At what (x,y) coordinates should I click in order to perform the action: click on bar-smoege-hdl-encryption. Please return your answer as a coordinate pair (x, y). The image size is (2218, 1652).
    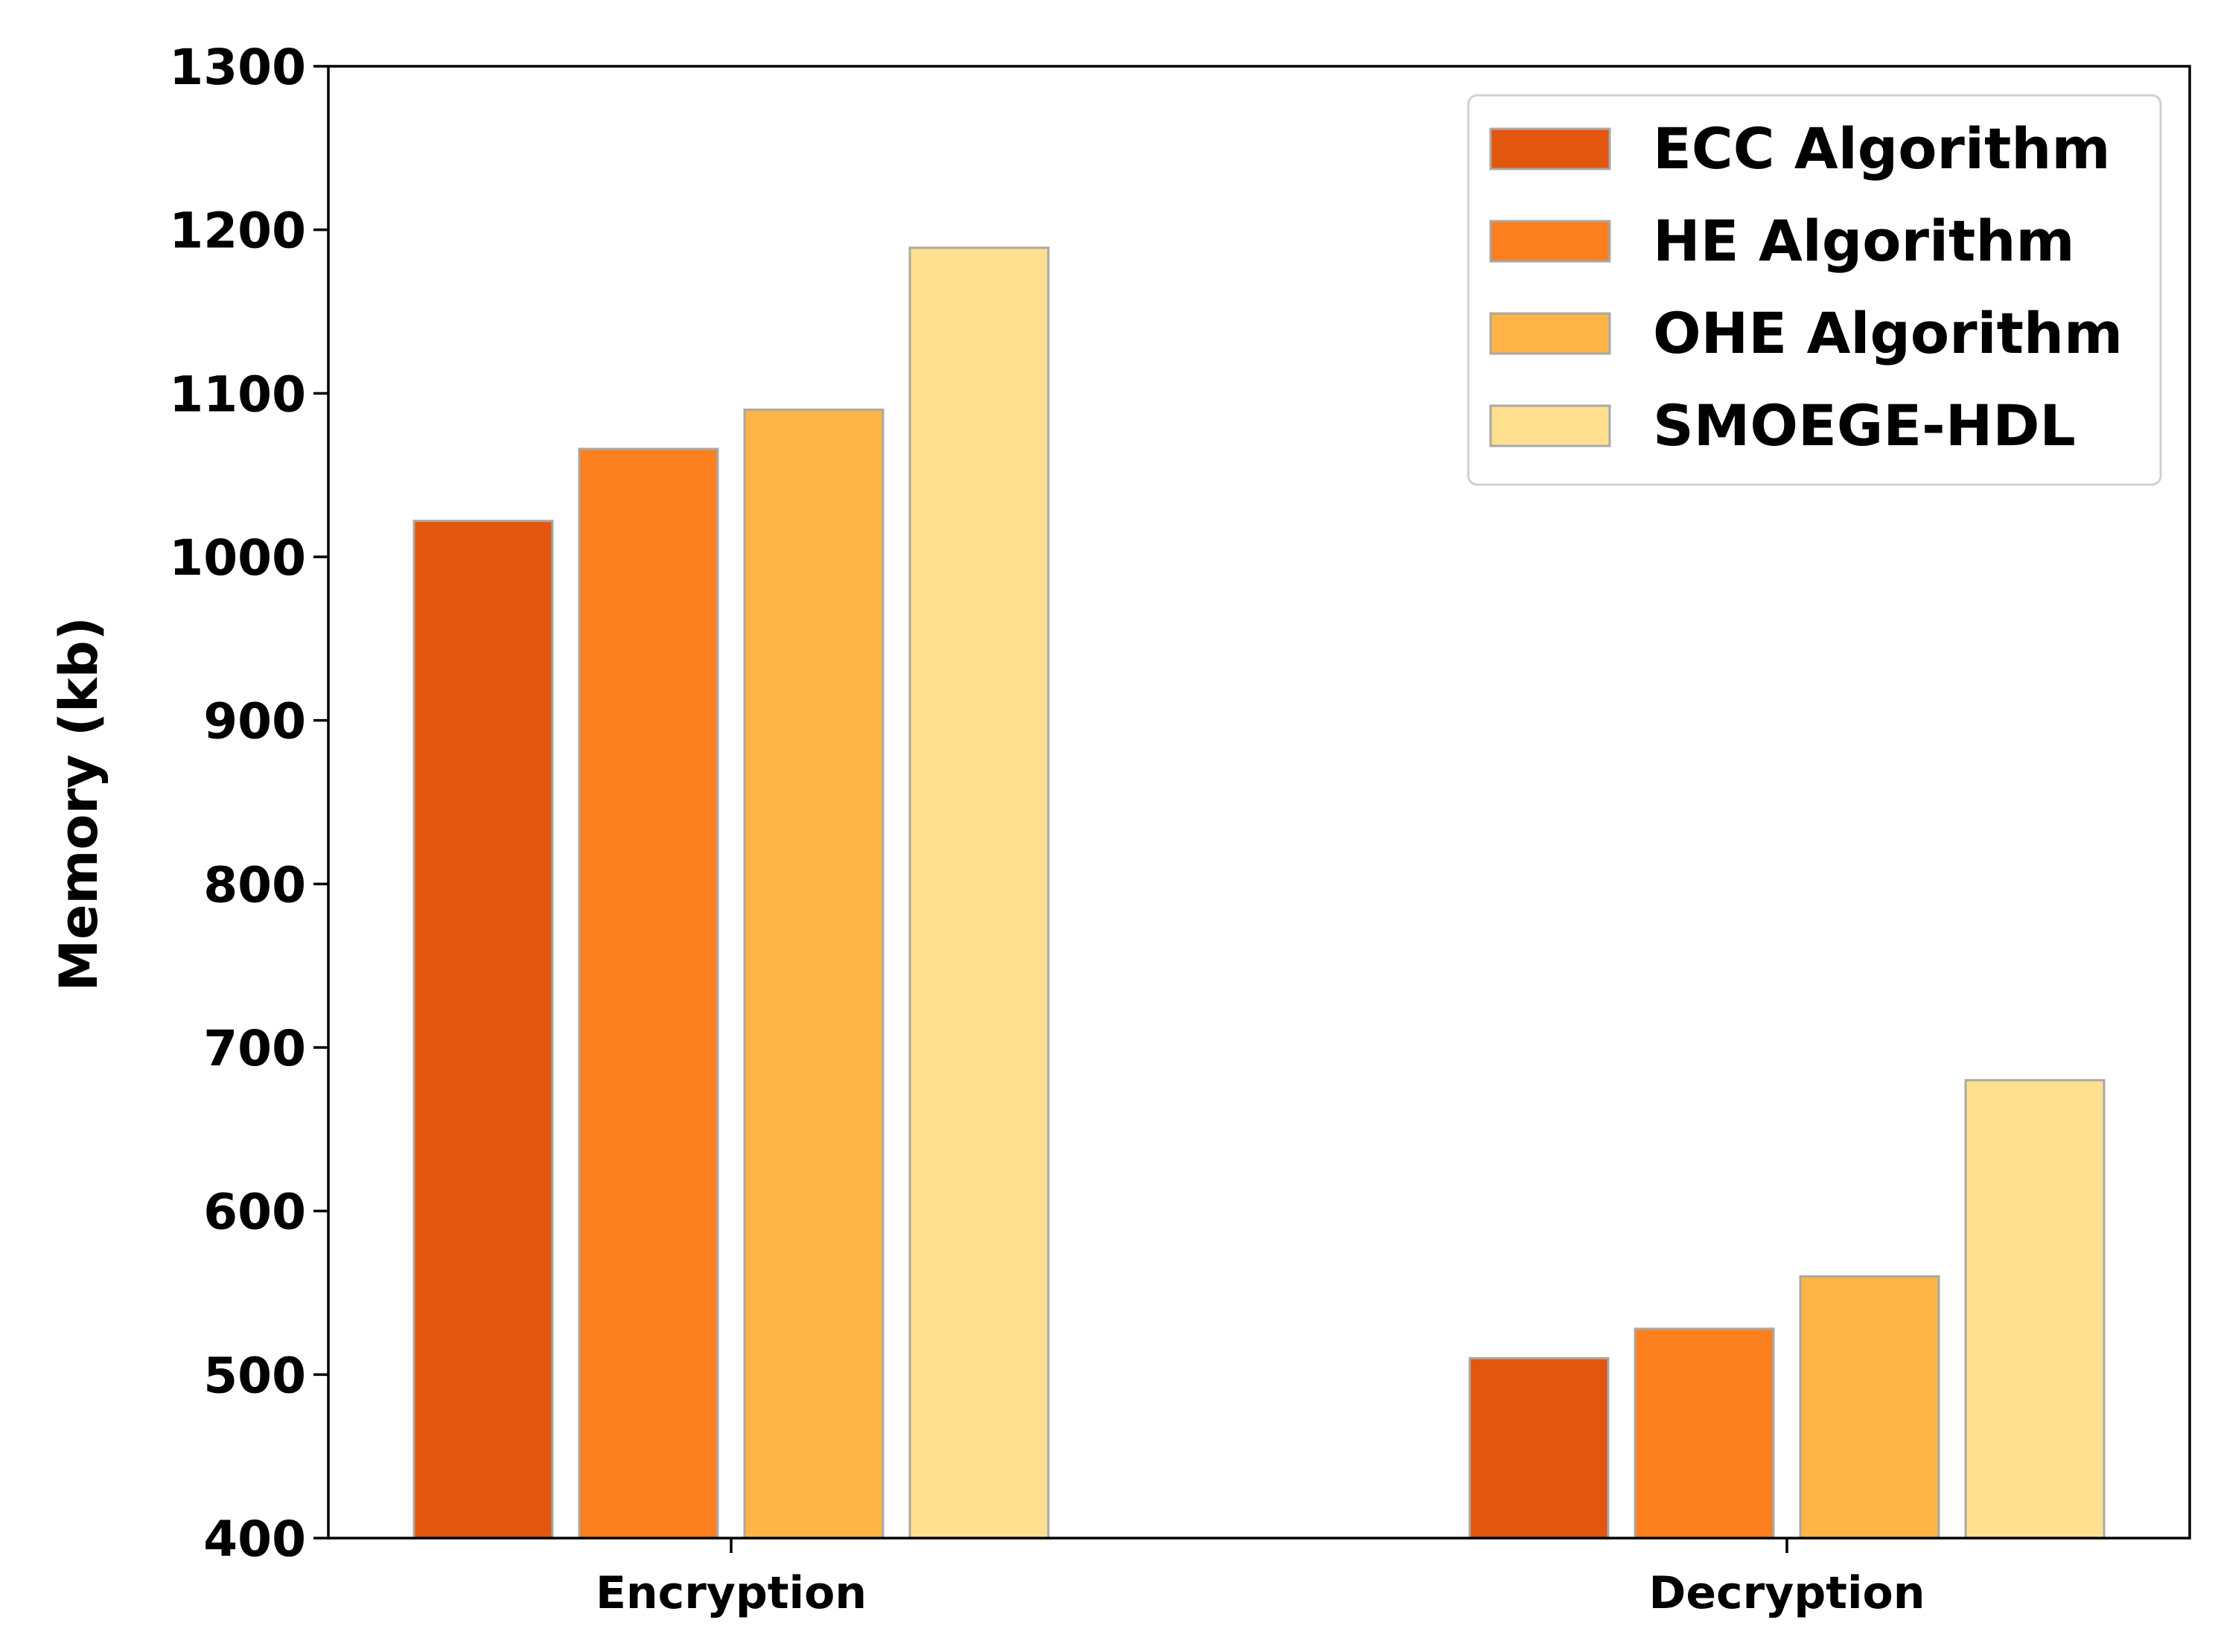
    Looking at the image, I should click on (979, 893).